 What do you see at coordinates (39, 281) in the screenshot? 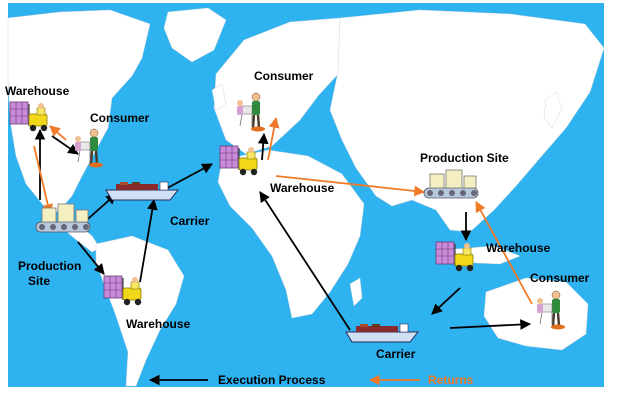
I see `label-production-na-line2: Site` at bounding box center [39, 281].